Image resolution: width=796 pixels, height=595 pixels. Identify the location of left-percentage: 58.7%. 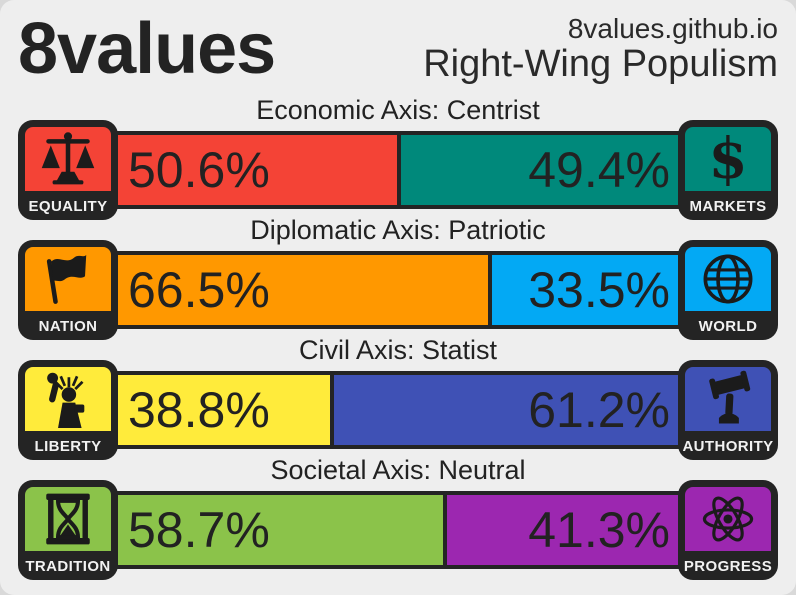
(199, 530).